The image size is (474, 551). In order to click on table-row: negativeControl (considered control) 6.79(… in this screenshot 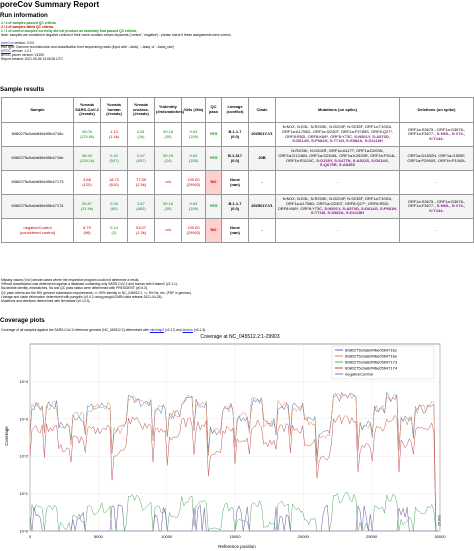, I will do `click(237, 230)`.